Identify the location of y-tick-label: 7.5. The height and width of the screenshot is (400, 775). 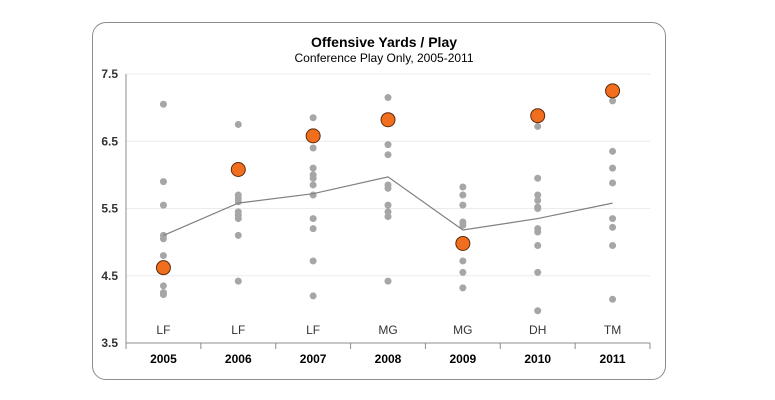
(109, 74).